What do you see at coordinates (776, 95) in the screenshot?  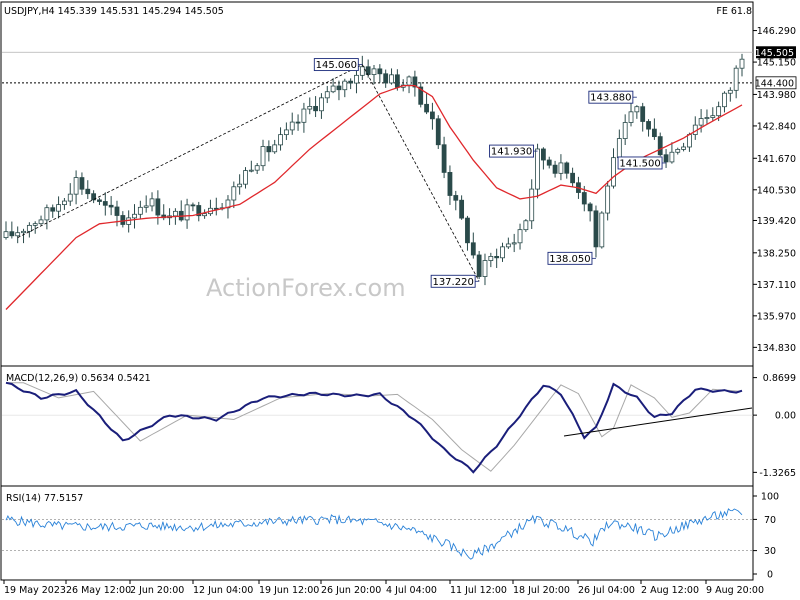 I see `price-tick-label: 143.980` at bounding box center [776, 95].